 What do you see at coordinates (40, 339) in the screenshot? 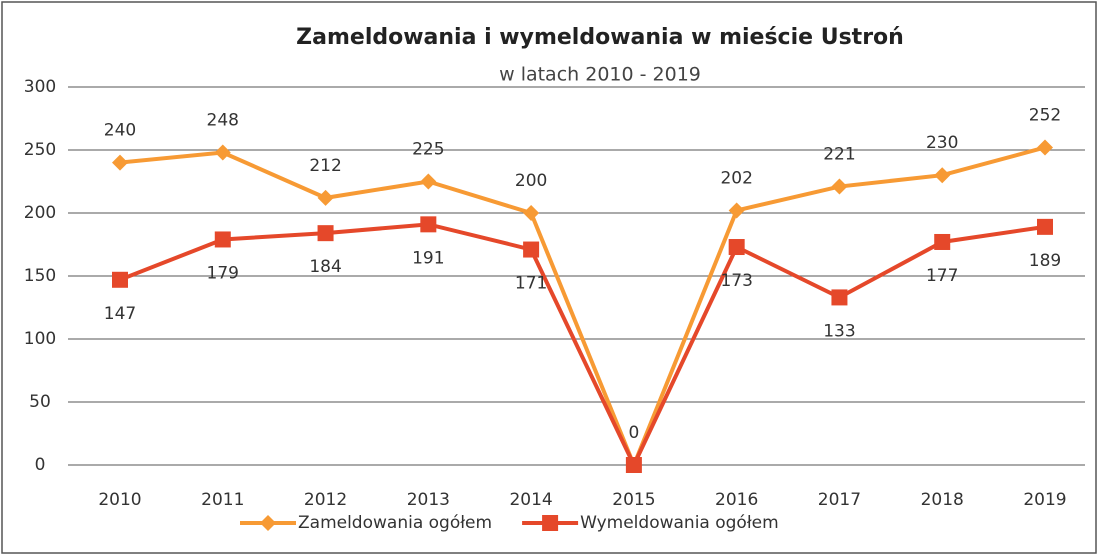
I see `y-tick-label: 100` at bounding box center [40, 339].